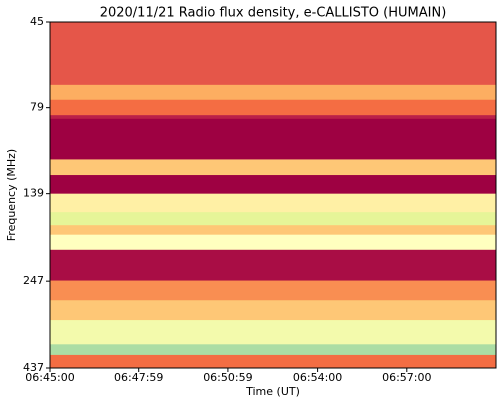 This screenshot has width=504, height=404. Describe the element at coordinates (37, 21) in the screenshot. I see `y-tick-label: 45` at that location.